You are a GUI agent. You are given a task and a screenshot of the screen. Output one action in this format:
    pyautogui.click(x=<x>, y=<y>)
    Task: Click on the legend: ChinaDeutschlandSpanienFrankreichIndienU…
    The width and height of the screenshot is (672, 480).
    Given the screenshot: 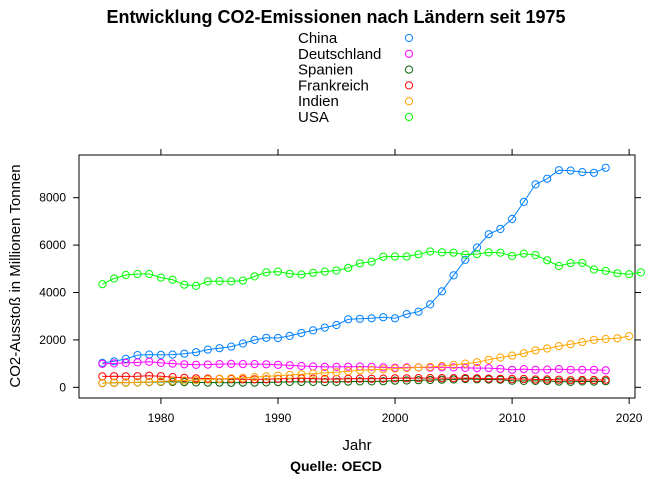 What is the action you would take?
    pyautogui.click(x=356, y=78)
    